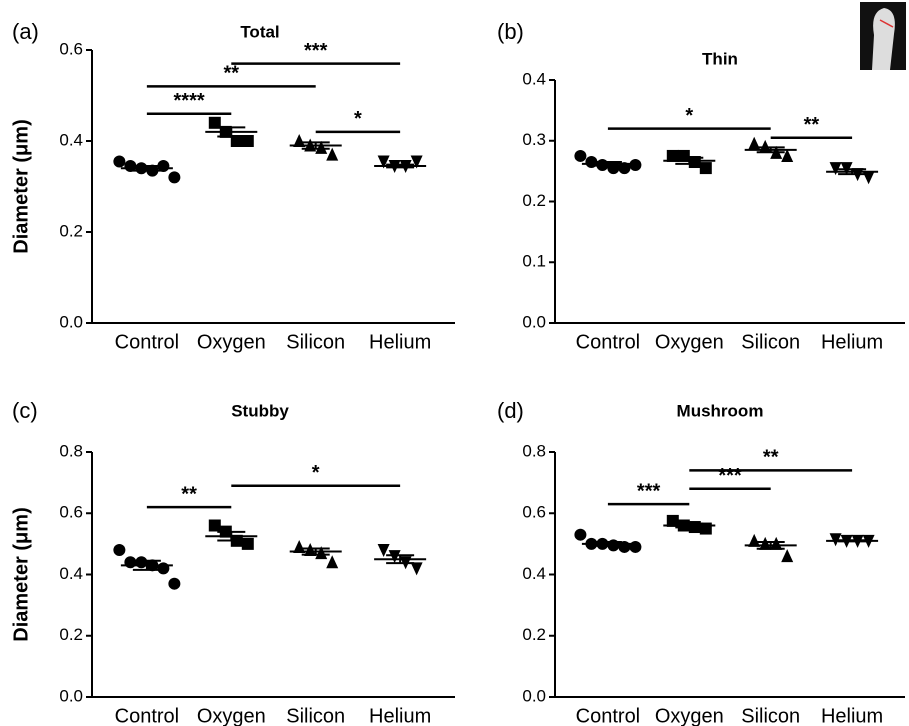  I want to click on panel-label: (a), so click(25, 31).